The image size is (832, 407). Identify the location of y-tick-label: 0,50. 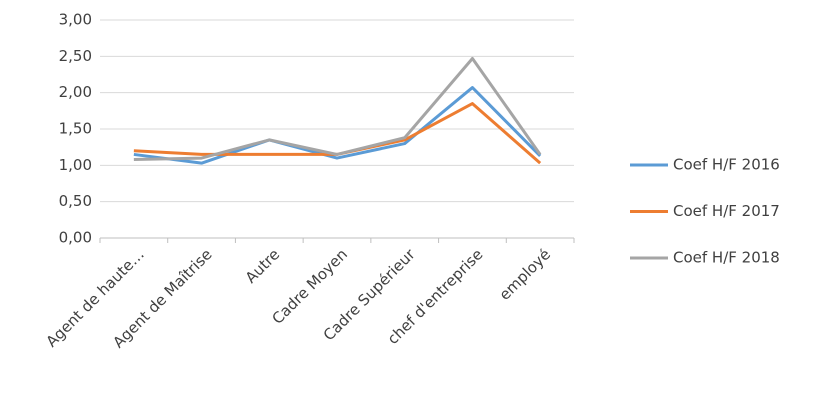
(75, 201).